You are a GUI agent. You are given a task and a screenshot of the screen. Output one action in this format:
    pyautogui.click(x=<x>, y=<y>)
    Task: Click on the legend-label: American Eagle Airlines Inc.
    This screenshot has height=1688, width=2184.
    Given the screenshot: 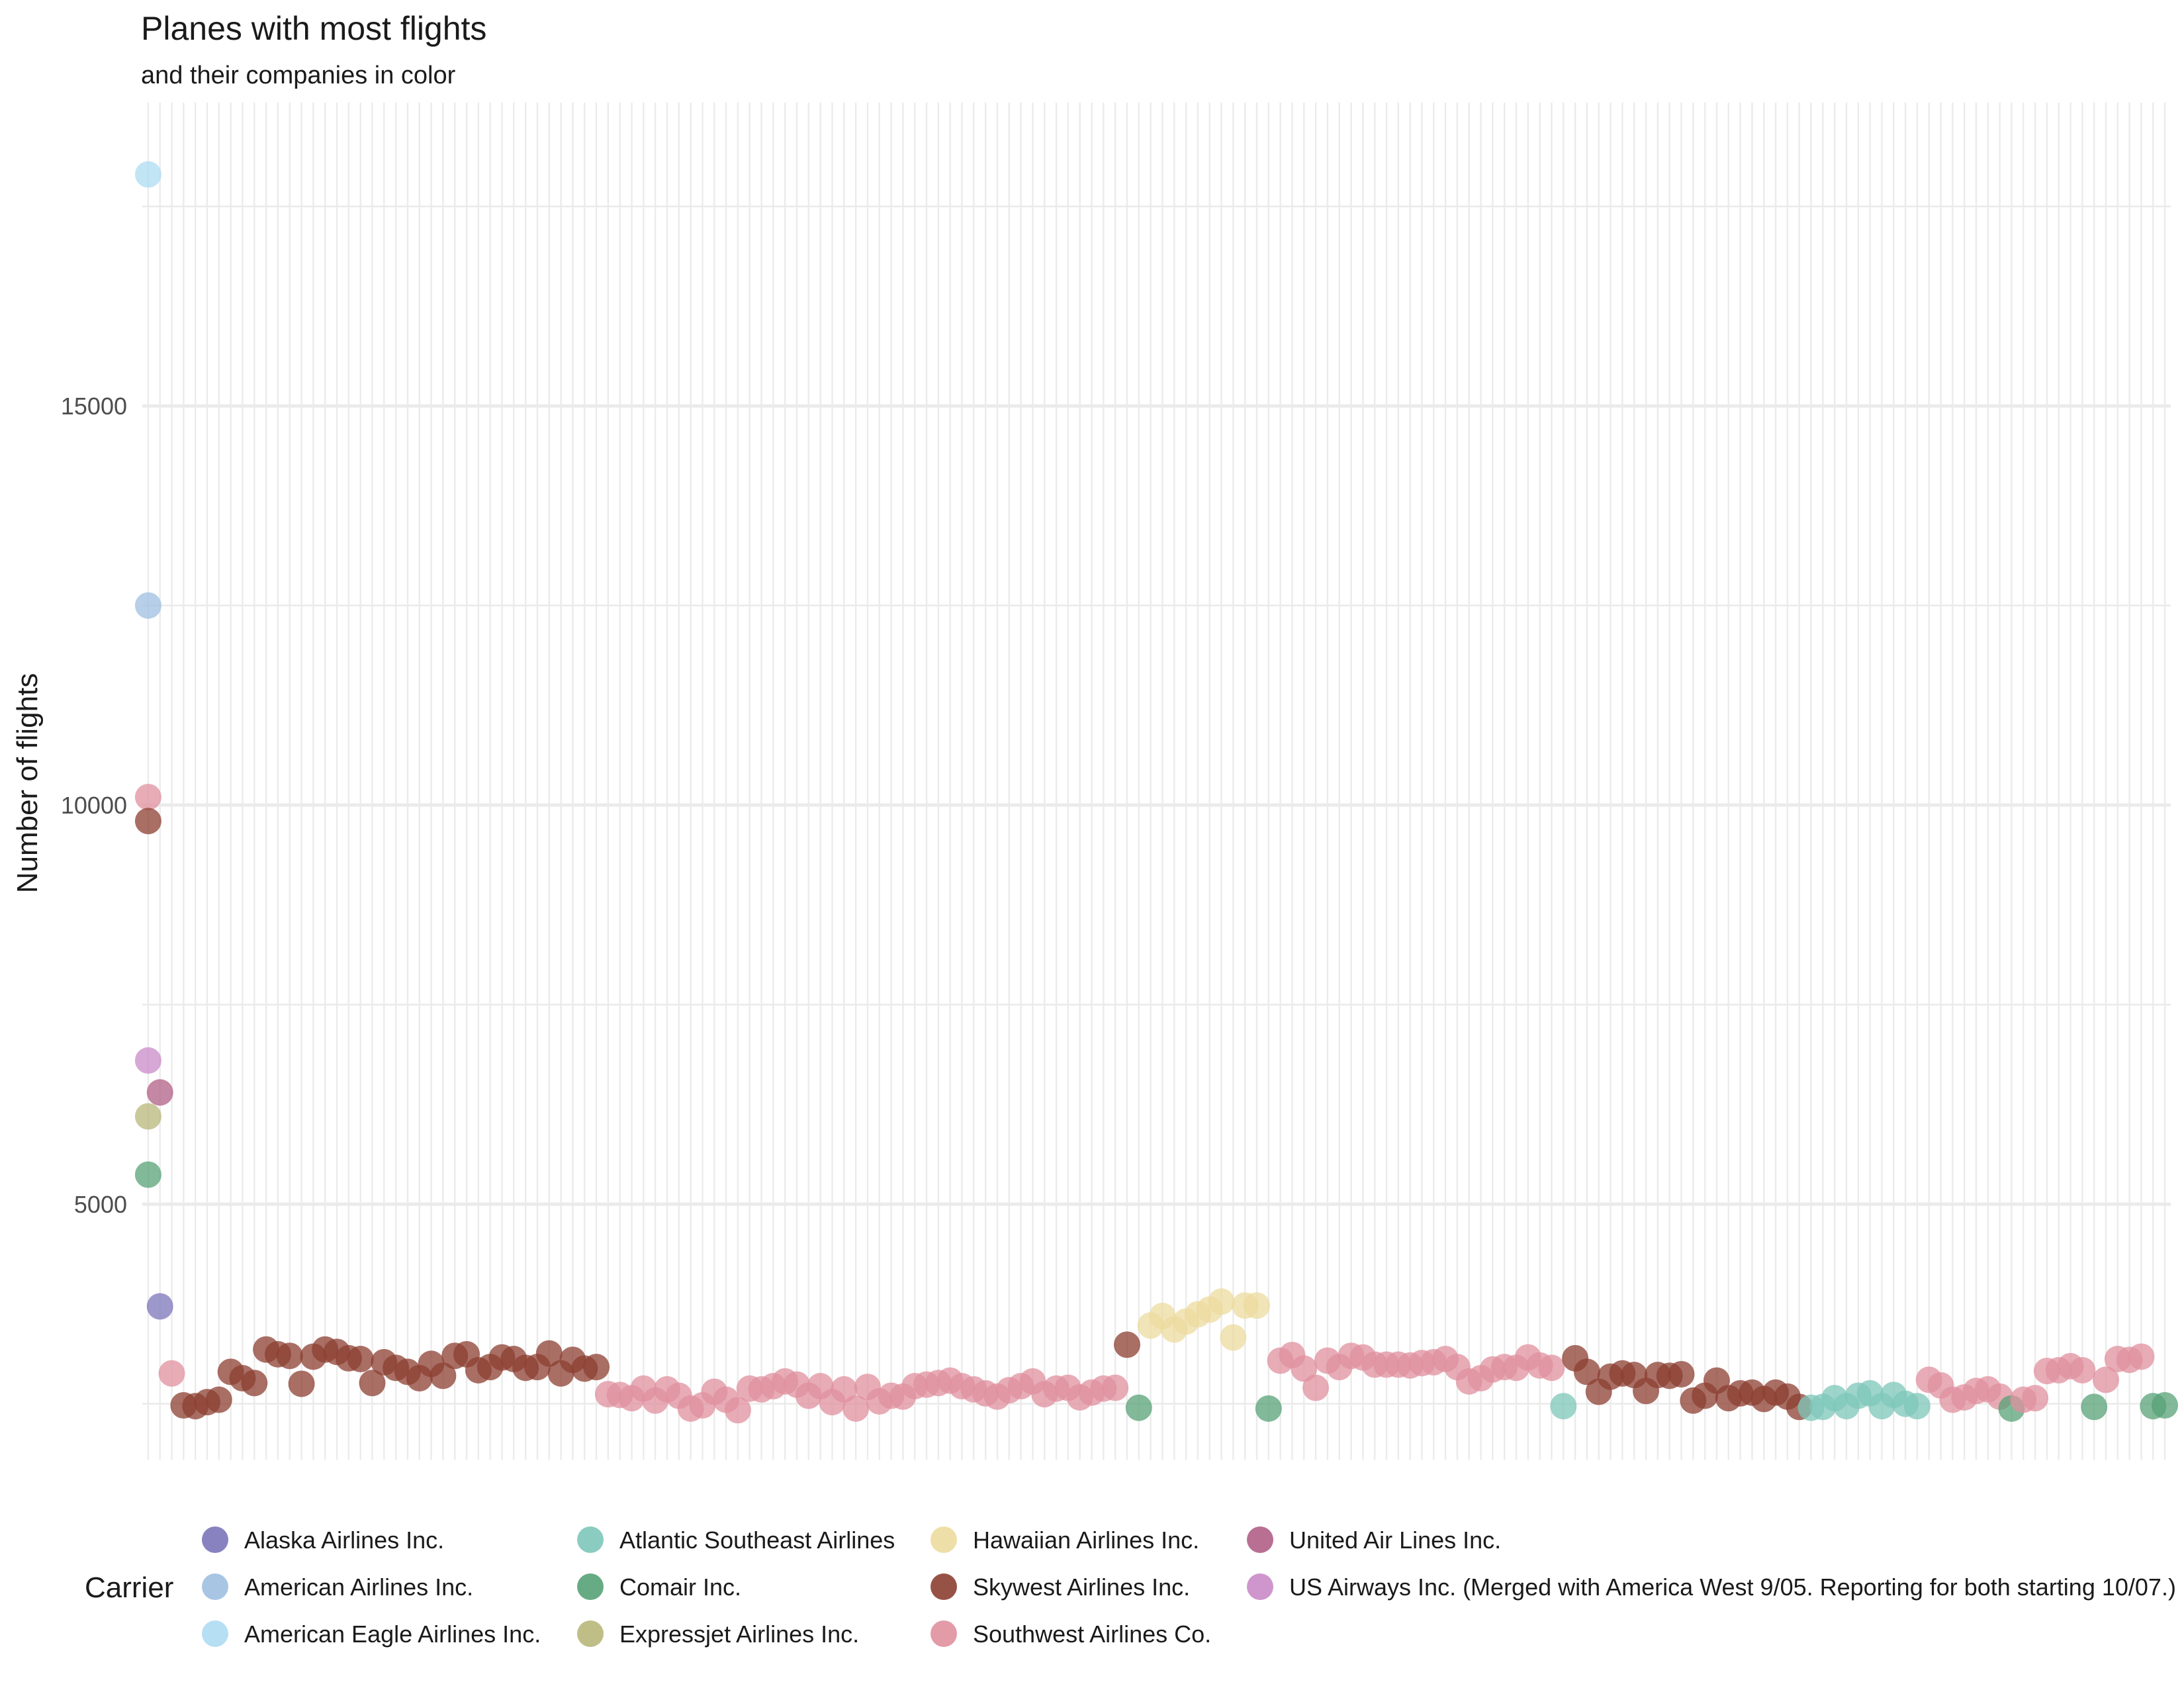 What is the action you would take?
    pyautogui.click(x=392, y=1634)
    